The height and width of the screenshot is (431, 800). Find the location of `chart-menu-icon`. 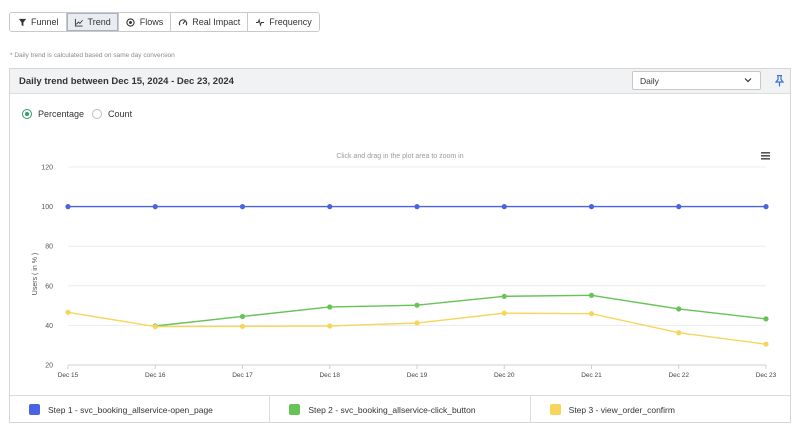

chart-menu-icon is located at coordinates (765, 156).